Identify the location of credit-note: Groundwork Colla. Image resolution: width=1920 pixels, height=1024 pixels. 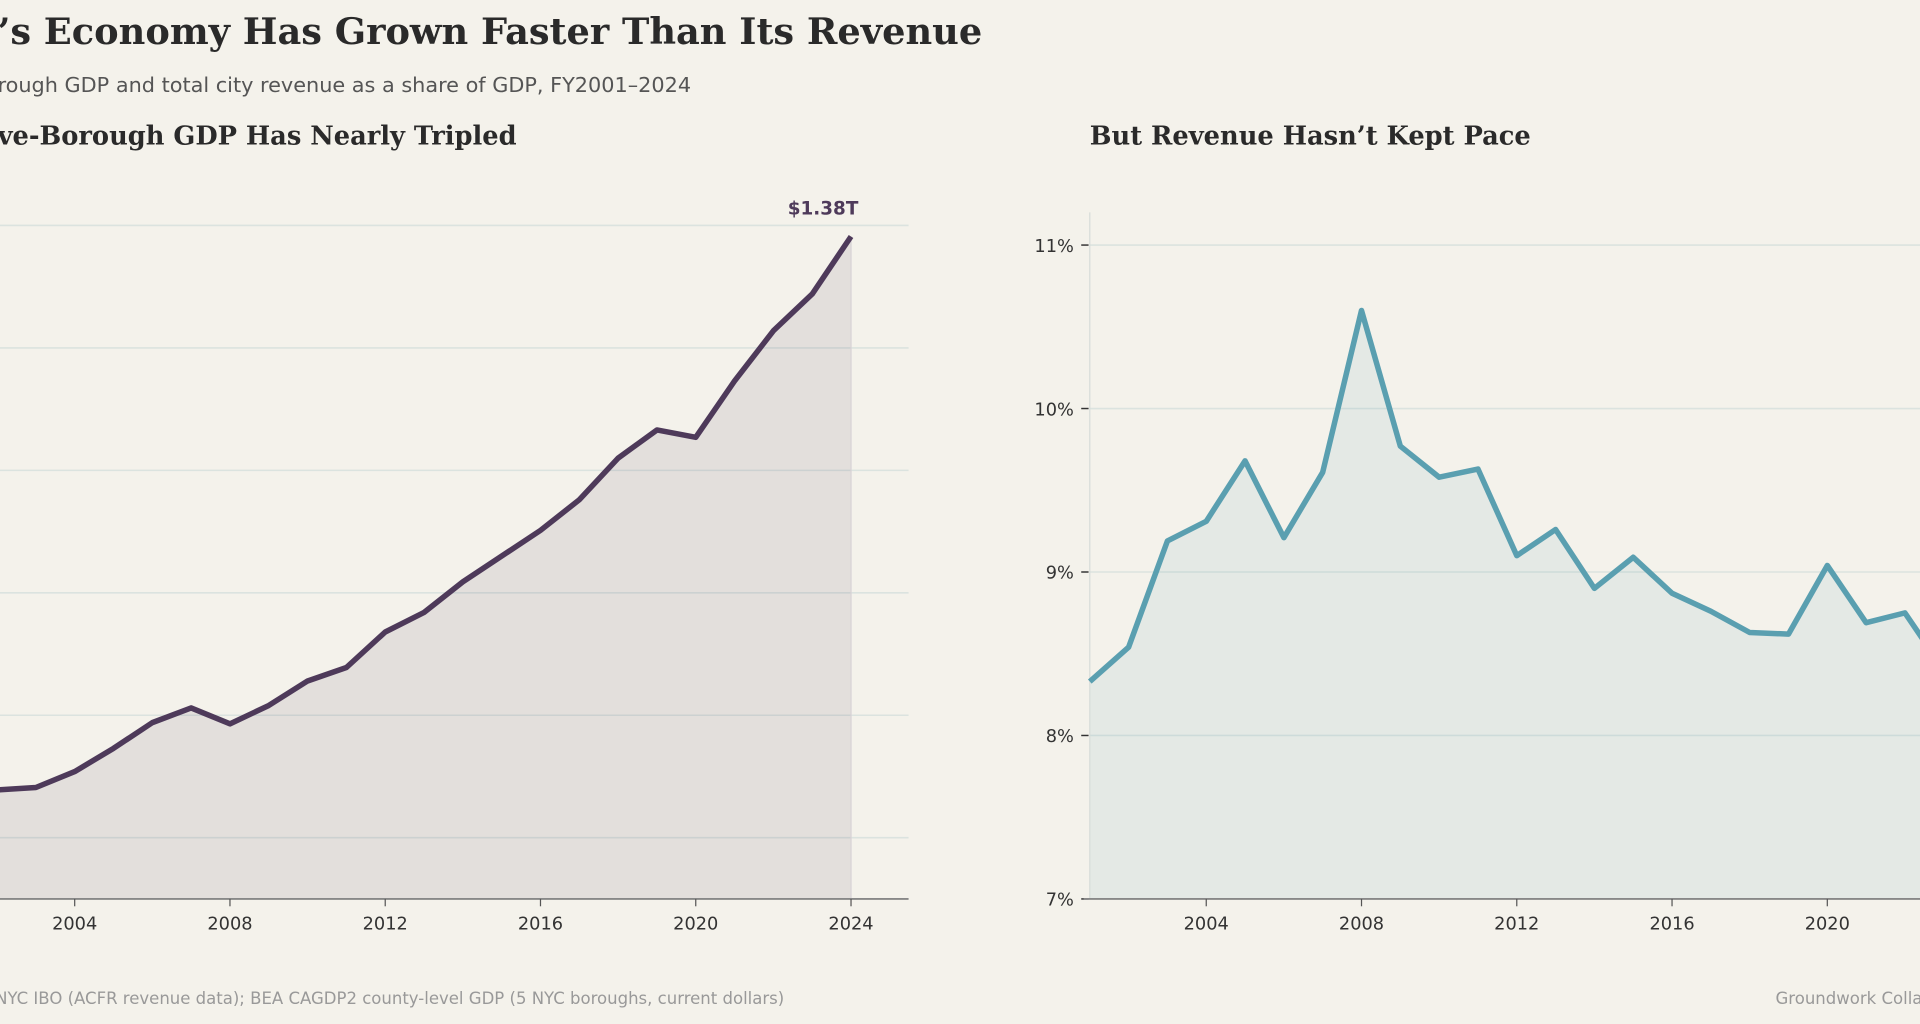
(1848, 998).